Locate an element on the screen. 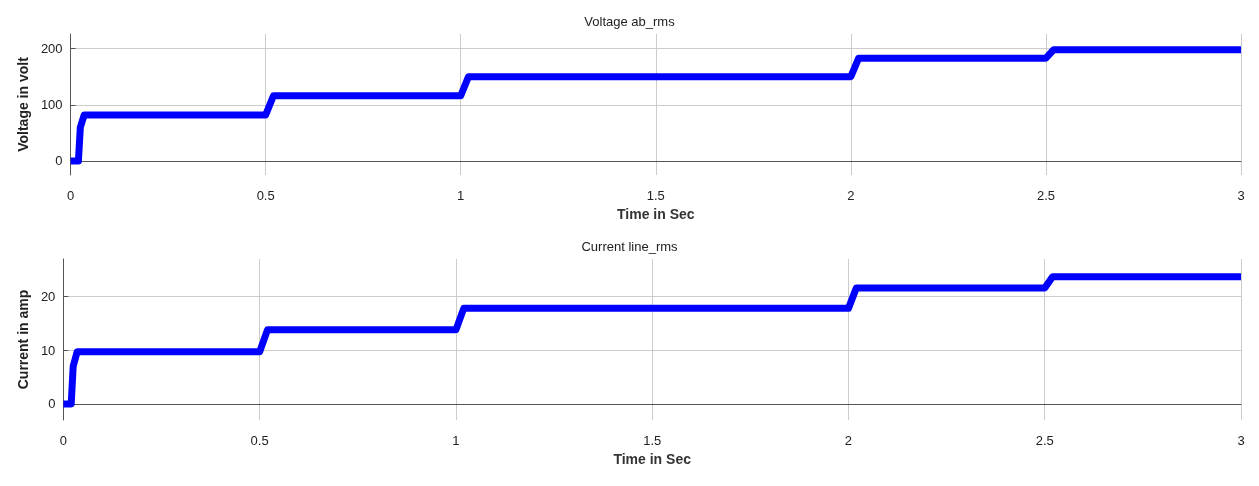 Image resolution: width=1259 pixels, height=486 pixels. y-tick-label: 100 is located at coordinates (51, 105).